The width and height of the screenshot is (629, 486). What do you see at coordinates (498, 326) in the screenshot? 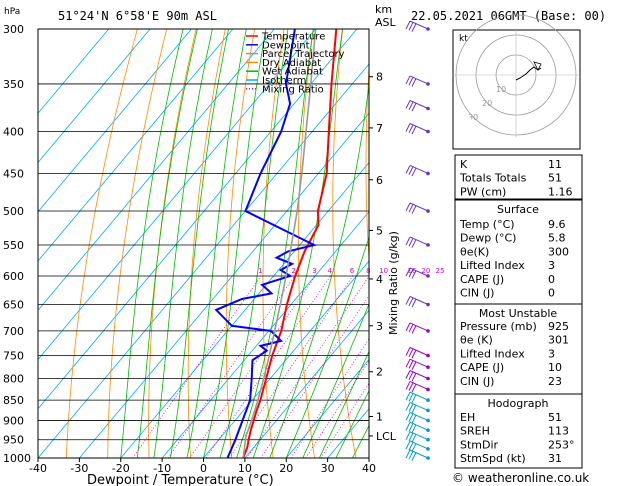
I see `table-row-label: Pressure (mb)` at bounding box center [498, 326].